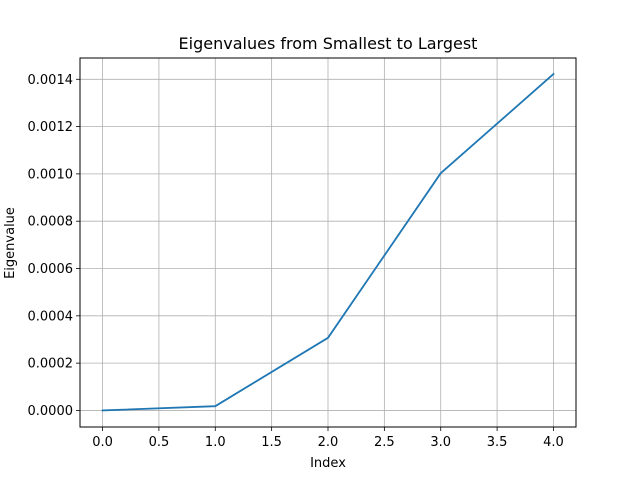 This screenshot has width=640, height=480. I want to click on x-axis-ticks: 0.0 0.5 1.0 1.5 2.0 2.5 3.0 3.5 4.0, so click(328, 438).